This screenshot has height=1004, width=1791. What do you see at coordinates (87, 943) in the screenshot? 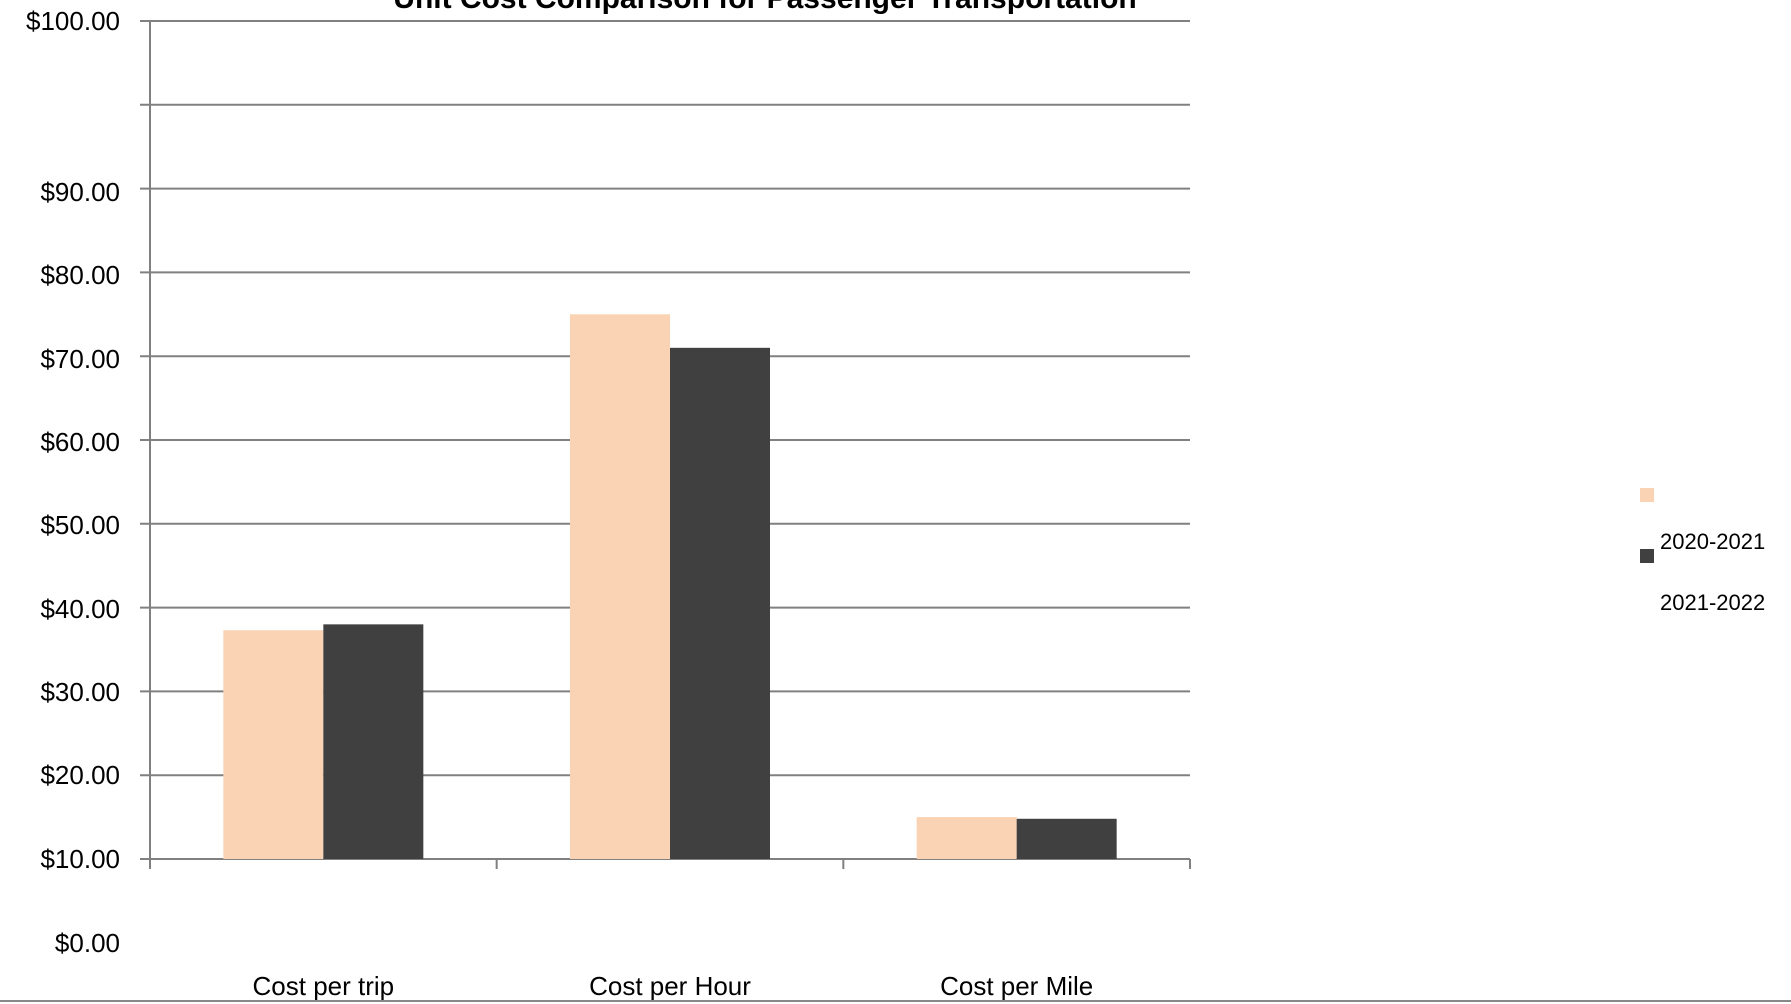
I see `y-tick-label: $0.00` at bounding box center [87, 943].